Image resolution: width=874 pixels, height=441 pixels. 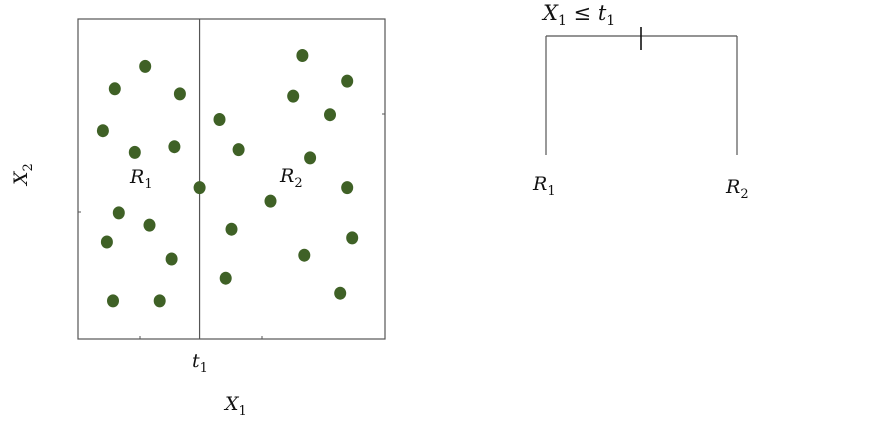 What do you see at coordinates (578, 15) in the screenshot?
I see `root-split-label: X1 ≤ t1` at bounding box center [578, 15].